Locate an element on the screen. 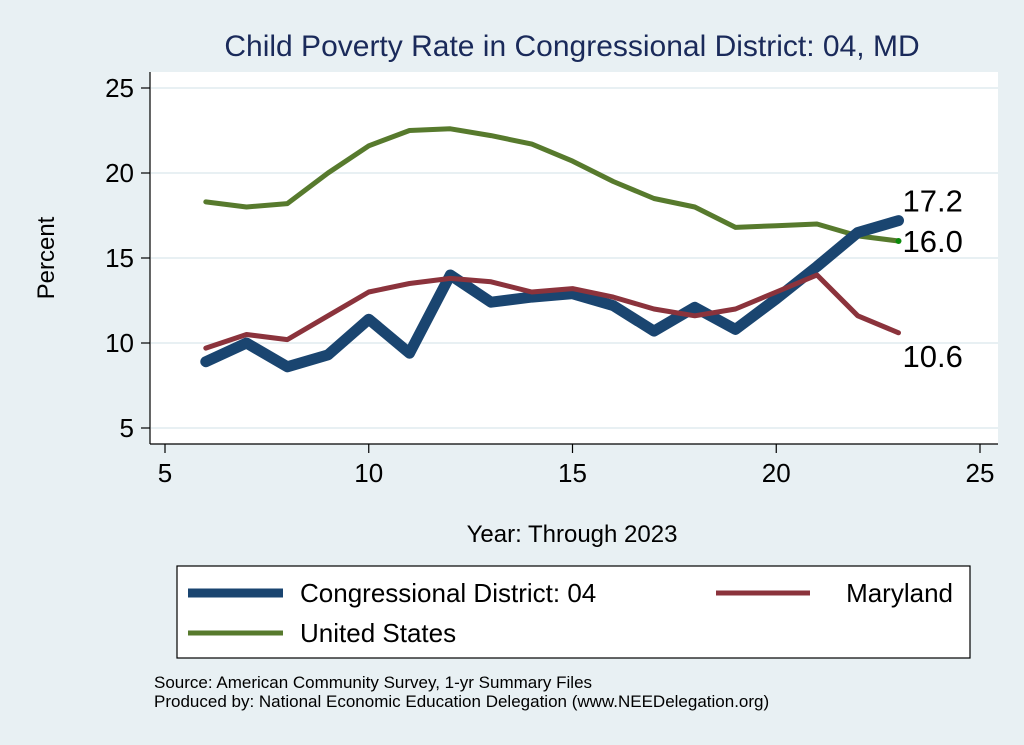  y-ticks: 5 10 15 20 25 is located at coordinates (127, 258).